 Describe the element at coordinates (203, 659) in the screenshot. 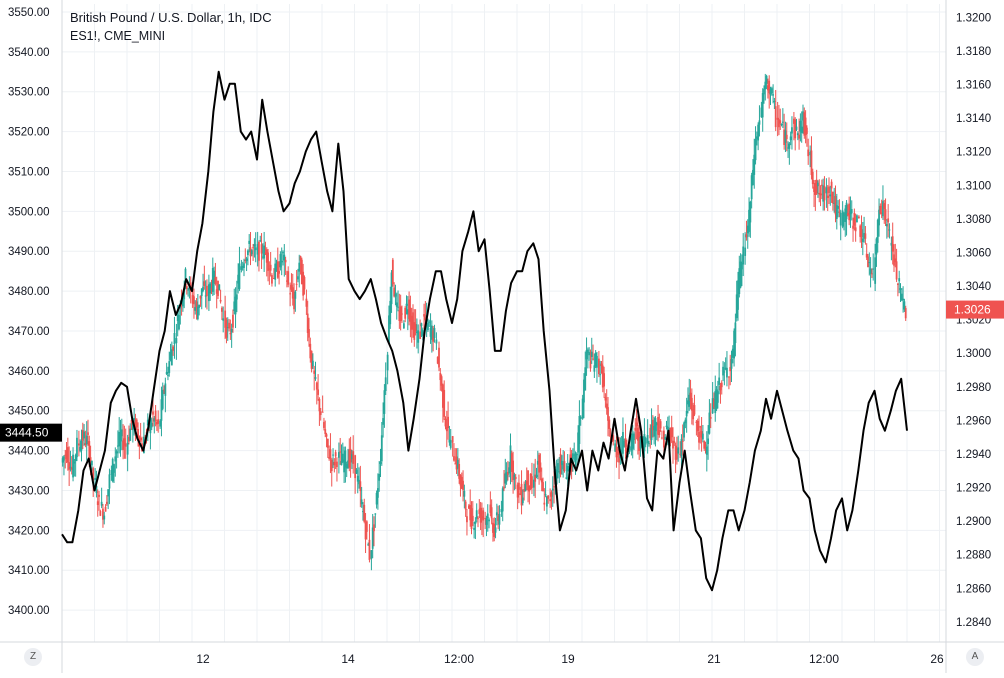

I see `time-axis-tick-label: 12` at that location.